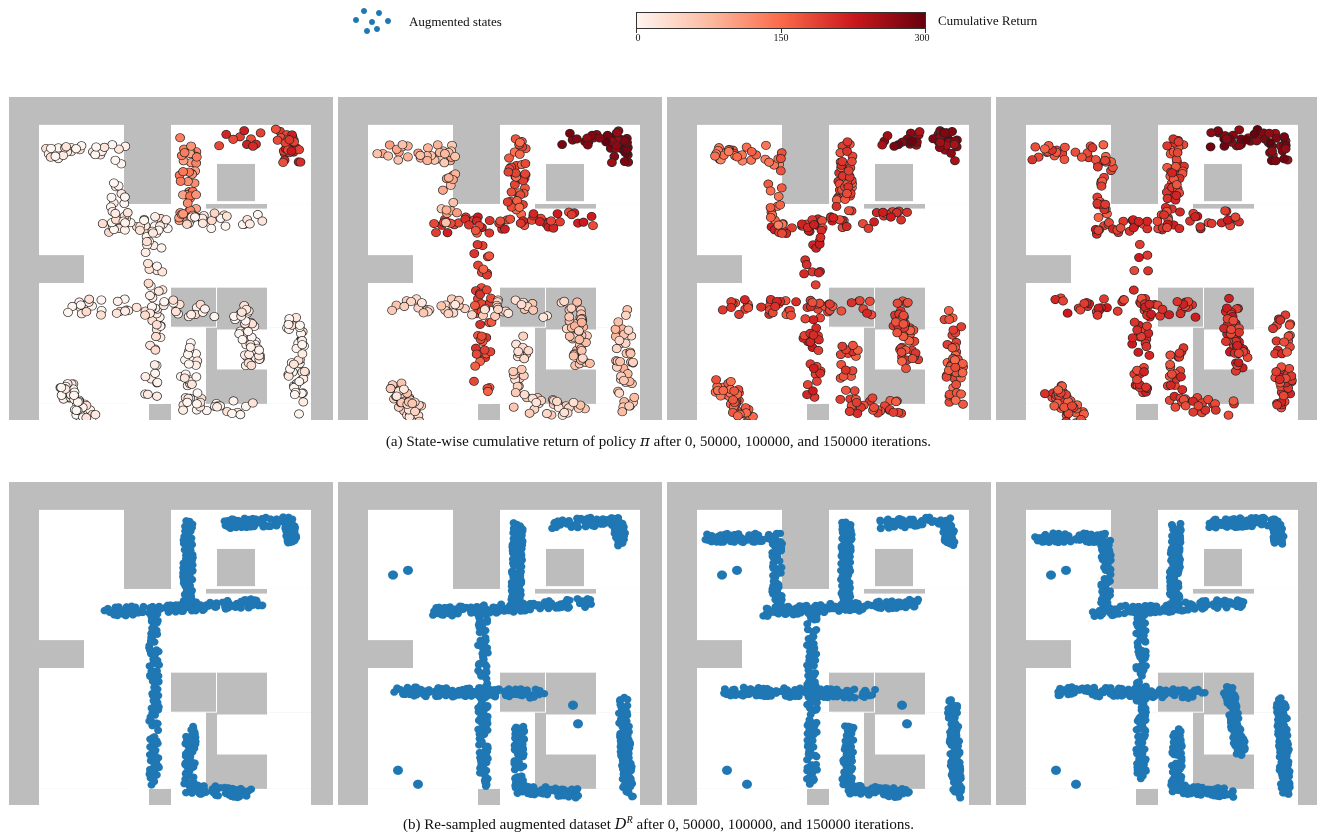 The image size is (1317, 840). What do you see at coordinates (1223, 567) in the screenshot?
I see `maze-wall` at bounding box center [1223, 567].